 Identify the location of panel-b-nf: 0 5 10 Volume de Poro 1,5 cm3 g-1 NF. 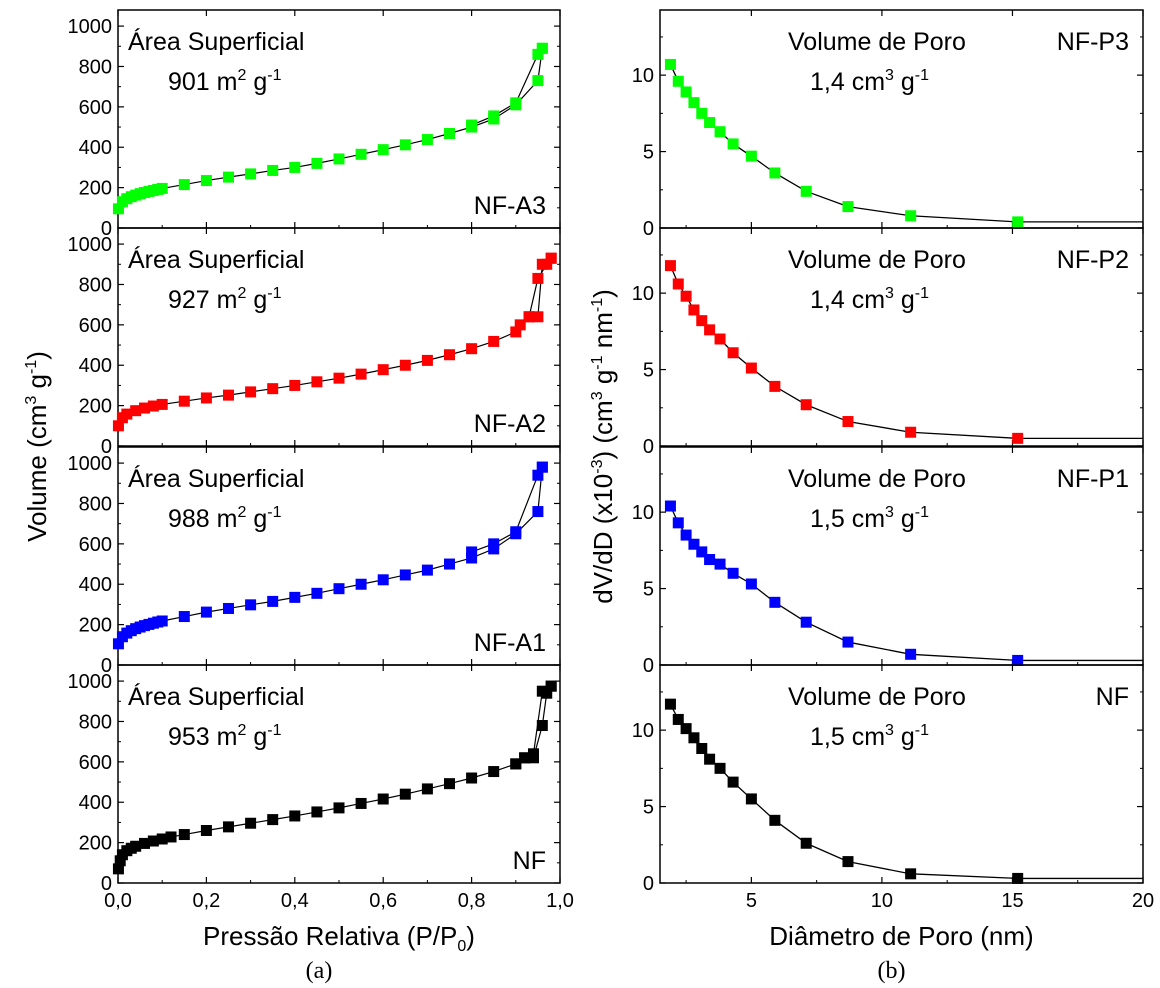
(888, 779).